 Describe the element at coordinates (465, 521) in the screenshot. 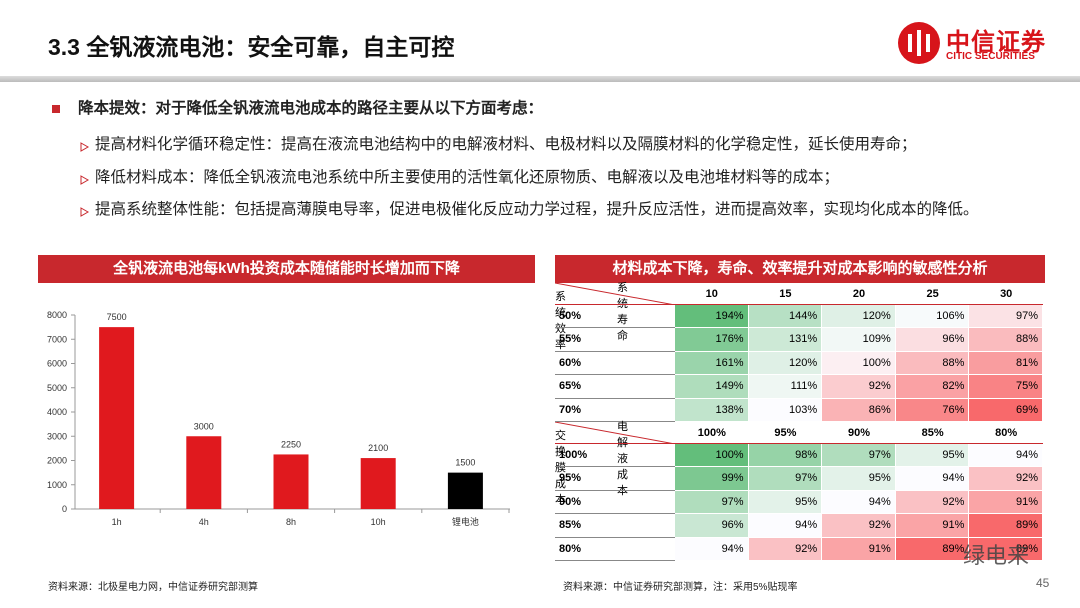

I see `x-tick-label: 锂电池` at that location.